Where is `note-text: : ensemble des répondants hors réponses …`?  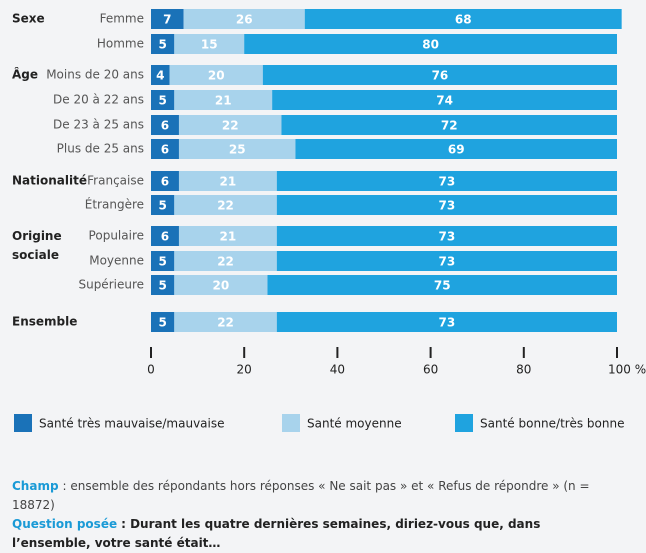 note-text: : ensemble des répondants hors réponses … is located at coordinates (301, 495).